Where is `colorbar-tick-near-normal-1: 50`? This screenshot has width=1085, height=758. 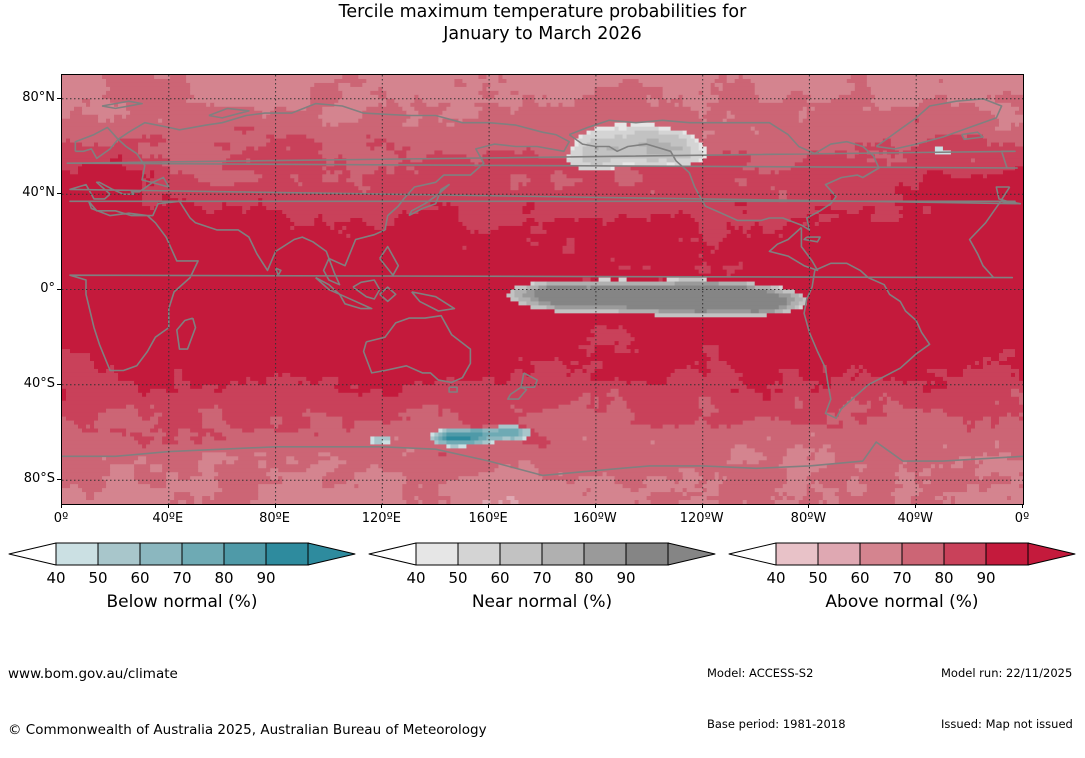 colorbar-tick-near-normal-1: 50 is located at coordinates (458, 578).